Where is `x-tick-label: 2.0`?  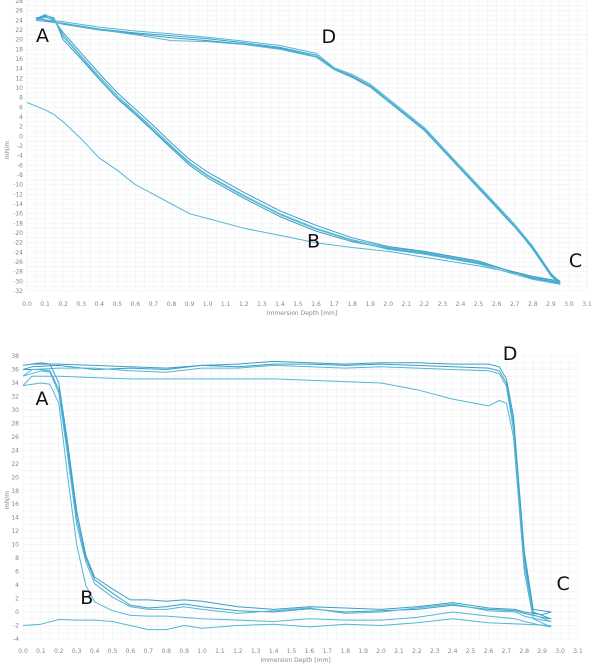 x-tick-label: 2.0 is located at coordinates (381, 651).